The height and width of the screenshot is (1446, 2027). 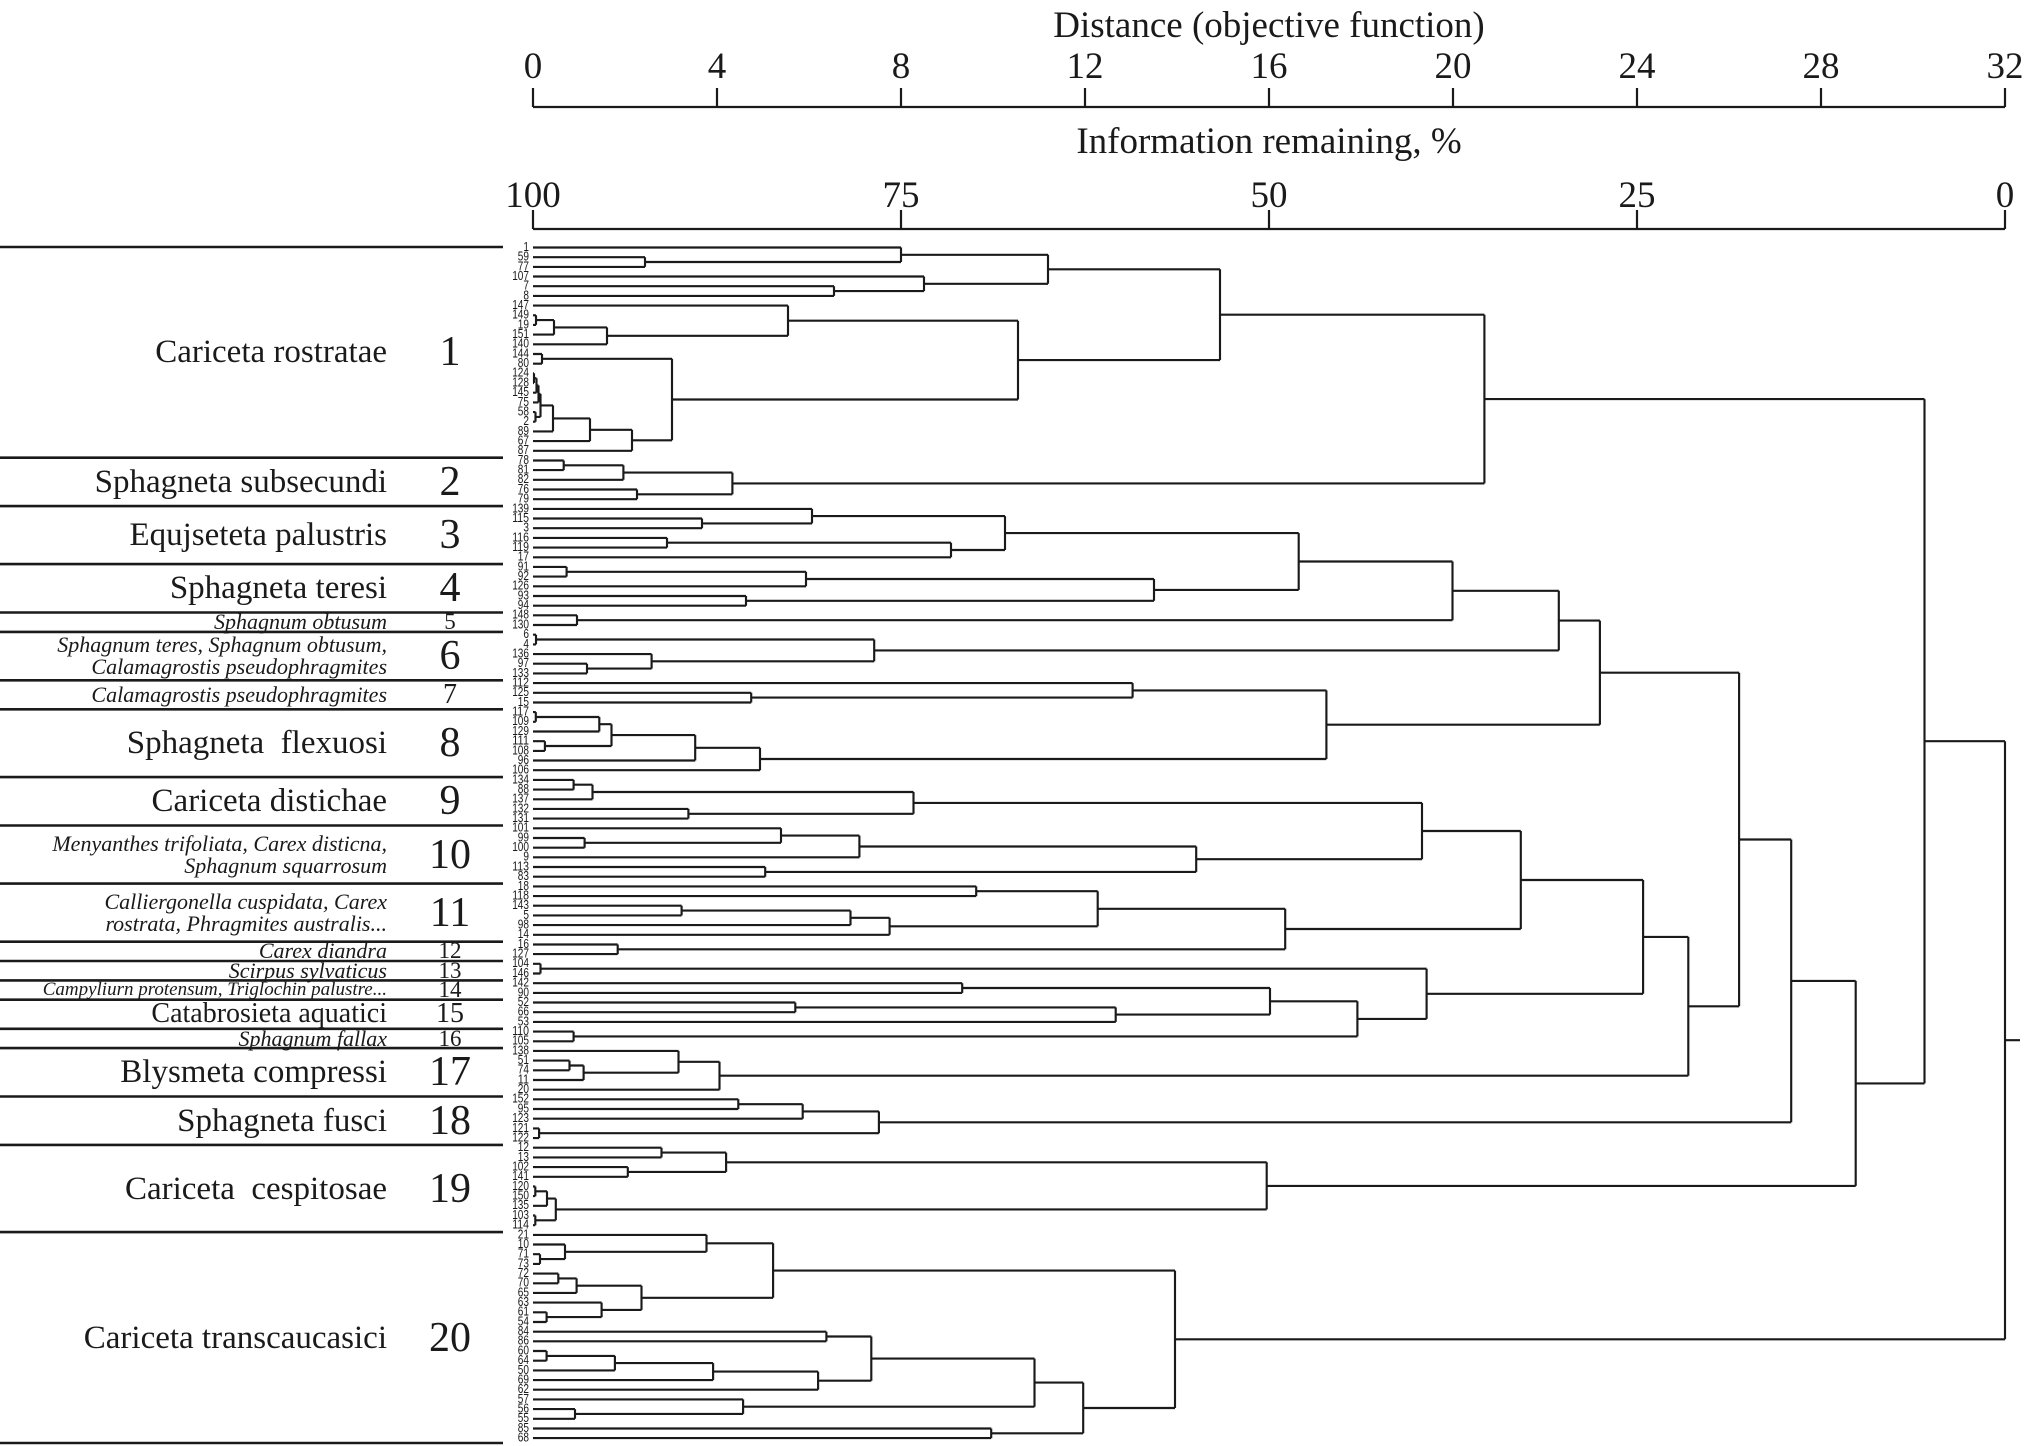 I want to click on svg-text: 129, so click(x=520, y=731).